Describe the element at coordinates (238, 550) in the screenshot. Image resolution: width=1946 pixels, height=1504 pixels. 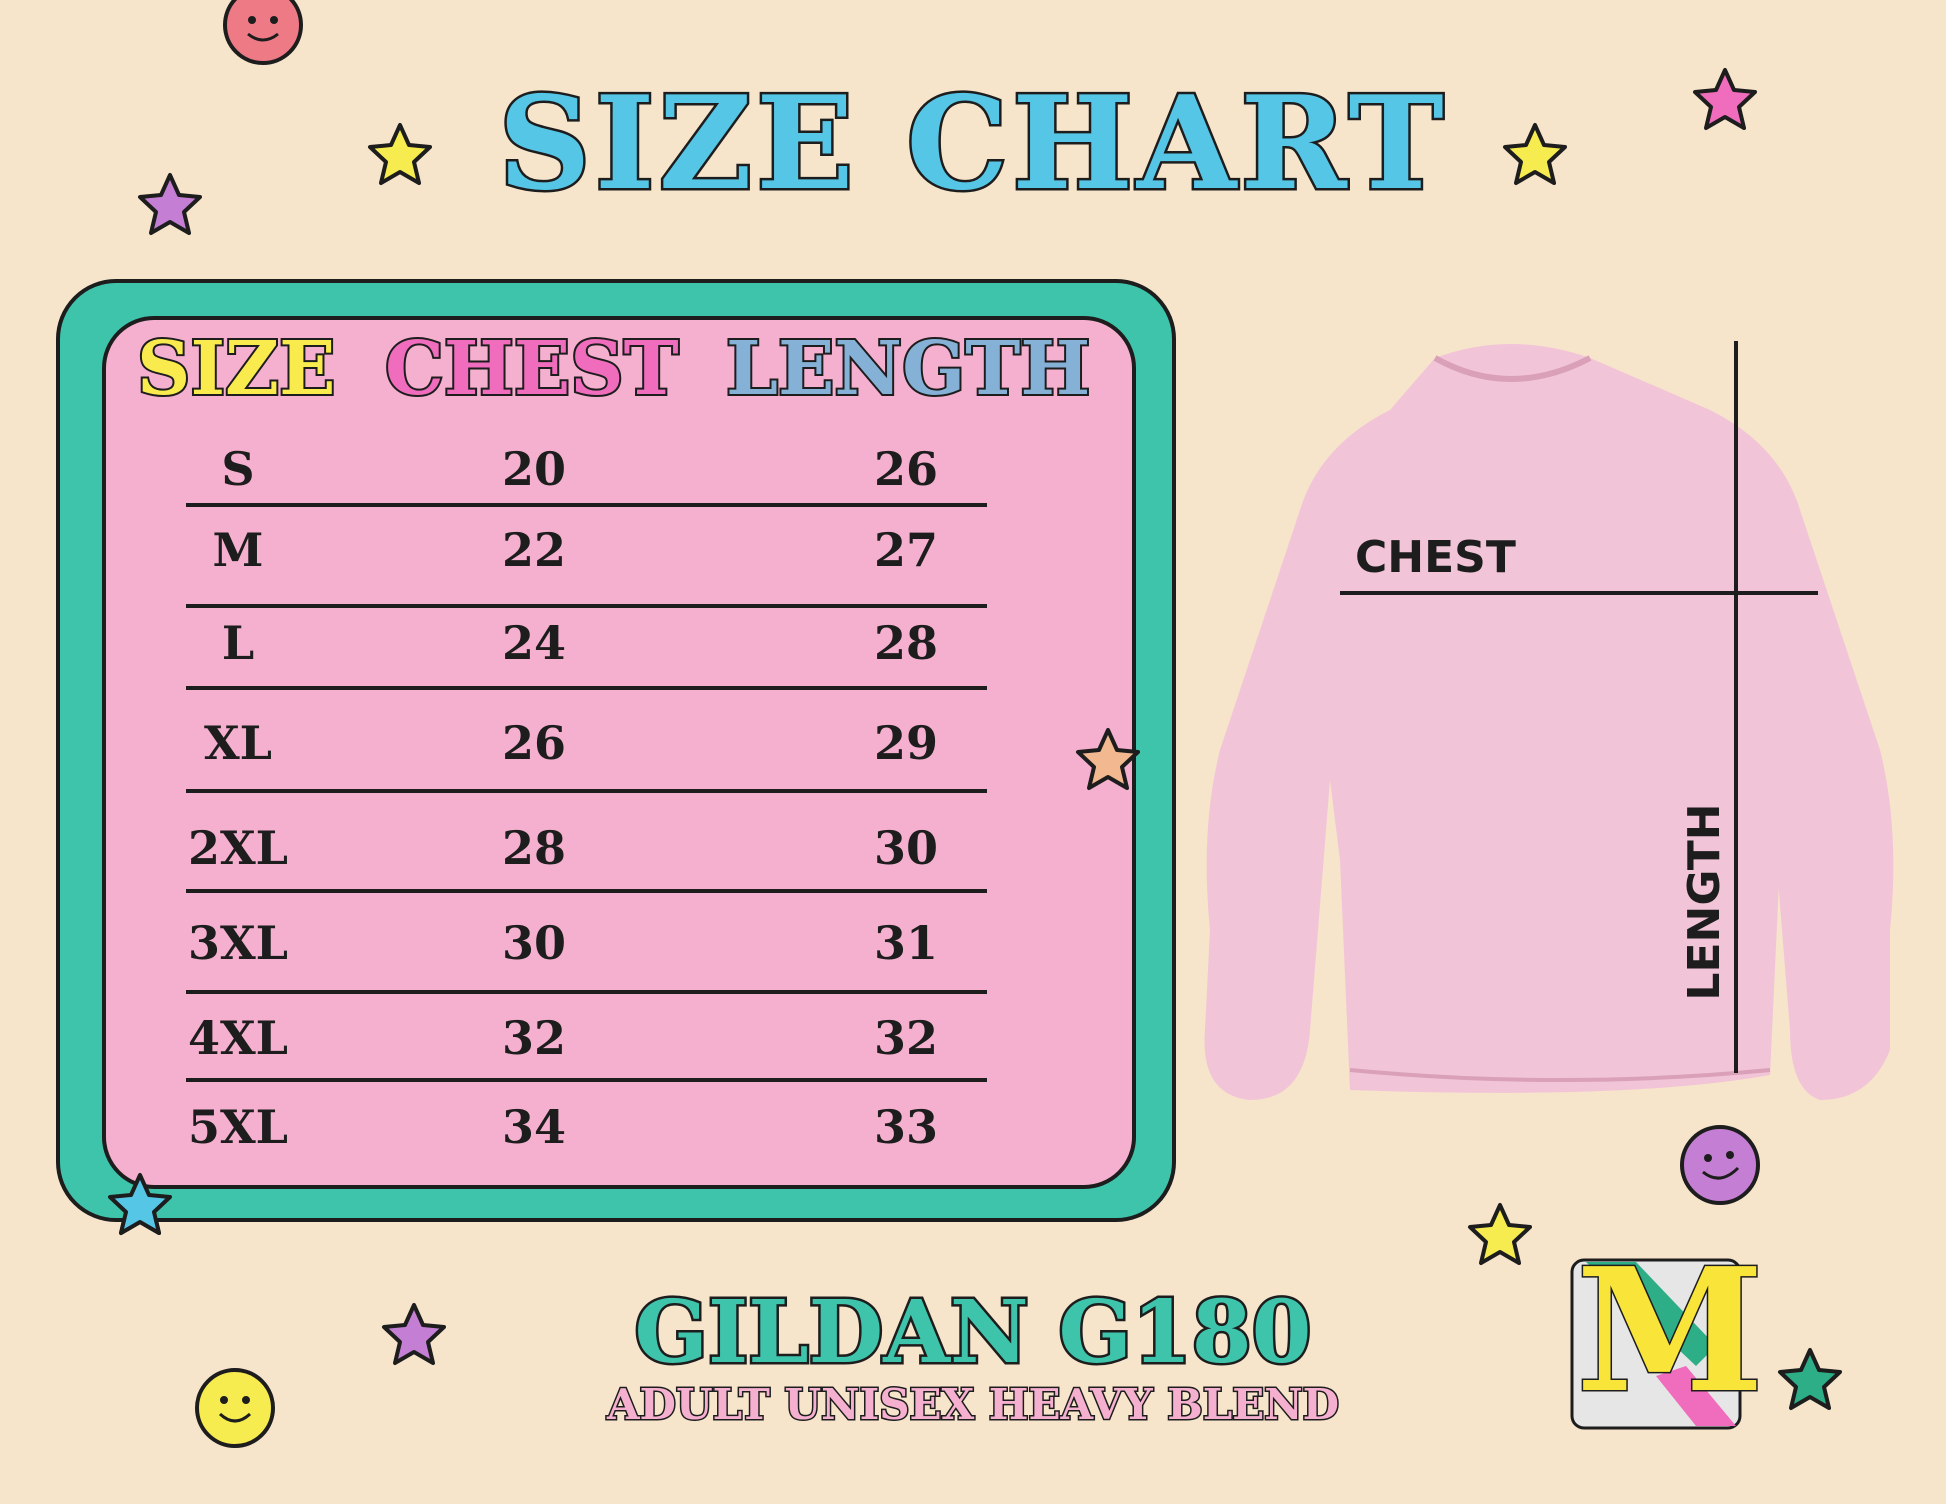
I see `cell-size: M` at that location.